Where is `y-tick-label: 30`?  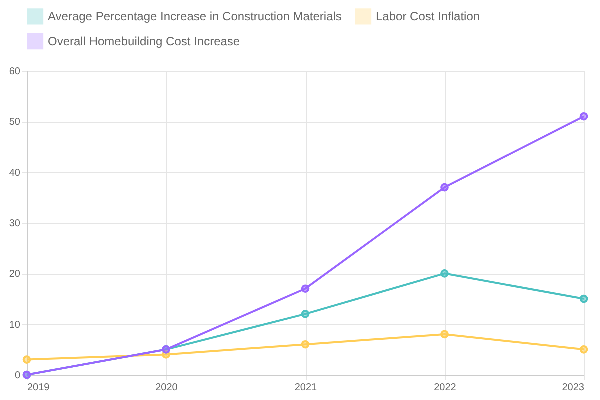 y-tick-label: 30 is located at coordinates (15, 224).